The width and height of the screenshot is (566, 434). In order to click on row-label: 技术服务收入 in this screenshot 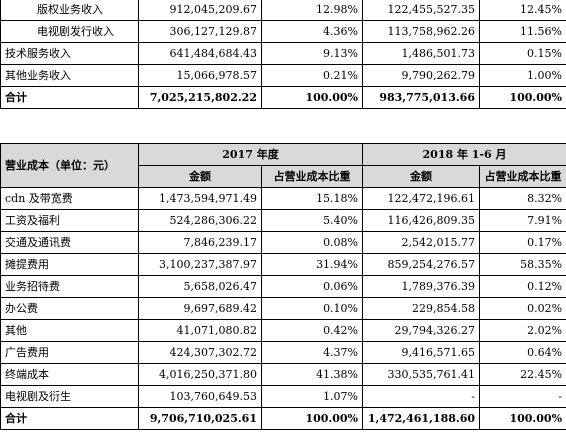, I will do `click(69, 53)`.